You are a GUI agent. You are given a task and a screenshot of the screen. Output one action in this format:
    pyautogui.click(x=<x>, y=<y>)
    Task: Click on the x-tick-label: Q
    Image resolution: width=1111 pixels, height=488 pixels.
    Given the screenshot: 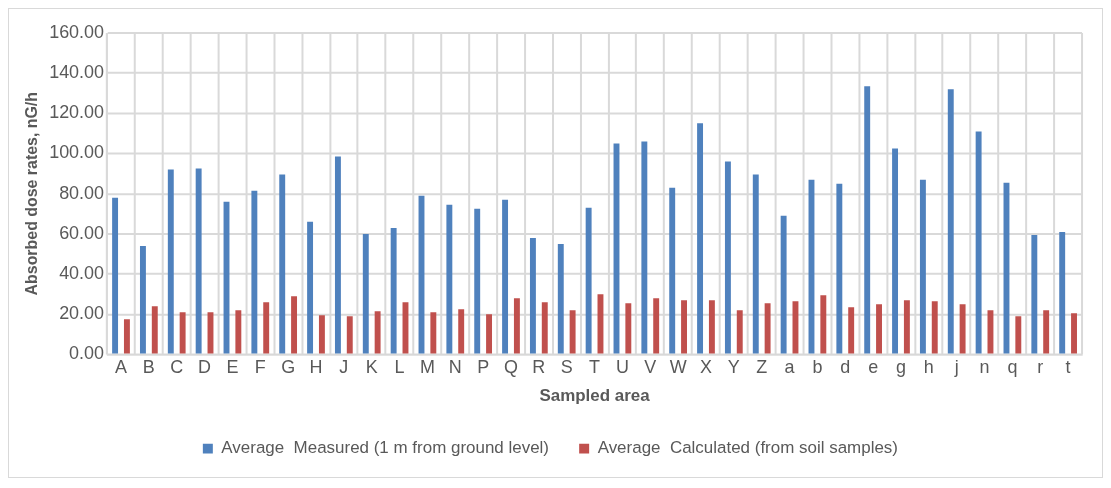 What is the action you would take?
    pyautogui.click(x=511, y=367)
    